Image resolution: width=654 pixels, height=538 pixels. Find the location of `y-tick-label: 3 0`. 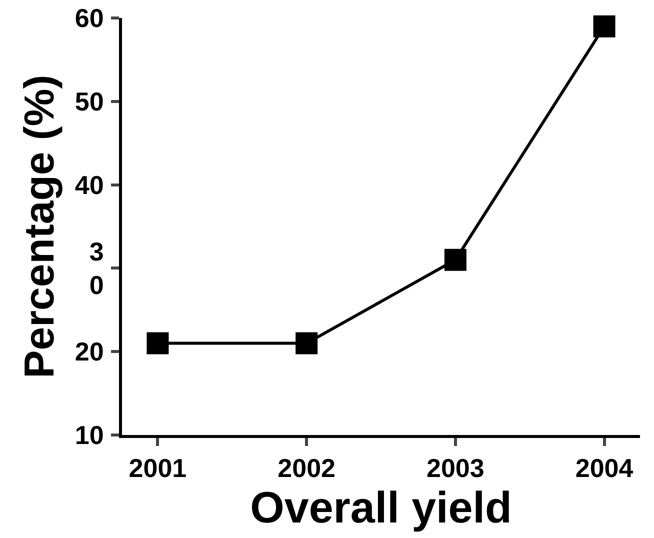

y-tick-label: 3 0 is located at coordinates (96, 268).